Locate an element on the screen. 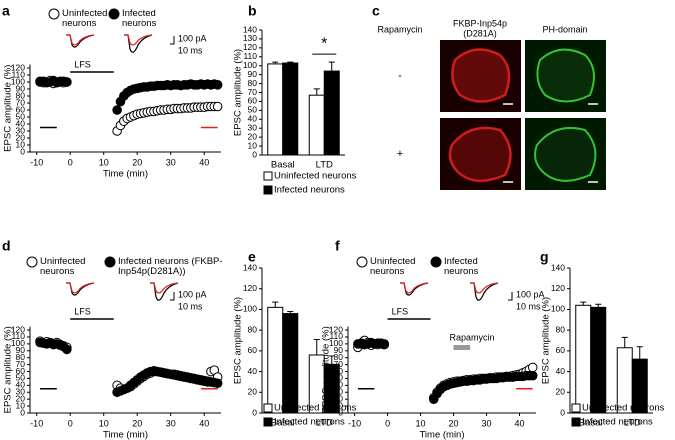 Image resolution: width=675 pixels, height=440 pixels. rapamycin-label: Rapamycin is located at coordinates (472, 337).